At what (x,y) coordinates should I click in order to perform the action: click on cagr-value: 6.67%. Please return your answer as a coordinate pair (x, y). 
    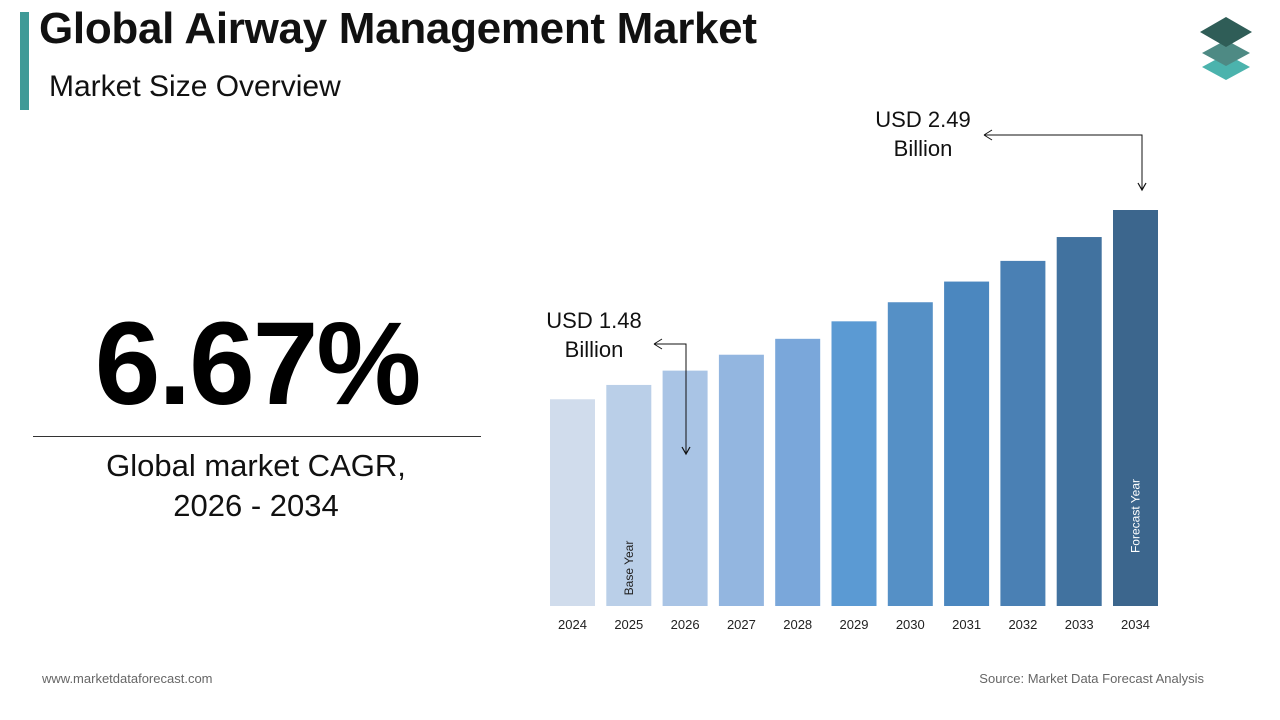
    Looking at the image, I should click on (258, 364).